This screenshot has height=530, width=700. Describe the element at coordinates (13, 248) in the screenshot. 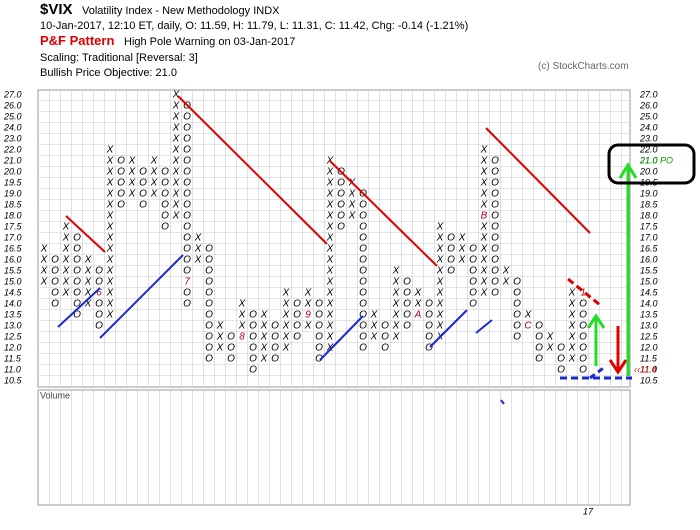

I see `y-tick-label: 16.5` at that location.